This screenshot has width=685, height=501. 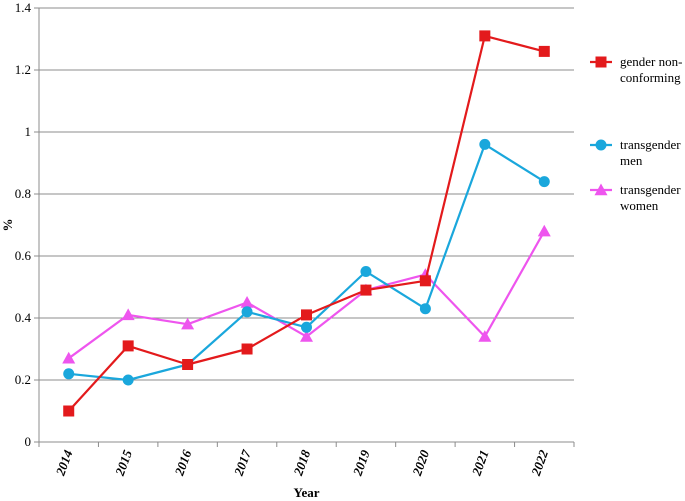 What do you see at coordinates (243, 462) in the screenshot?
I see `x-tick-label: 2017` at bounding box center [243, 462].